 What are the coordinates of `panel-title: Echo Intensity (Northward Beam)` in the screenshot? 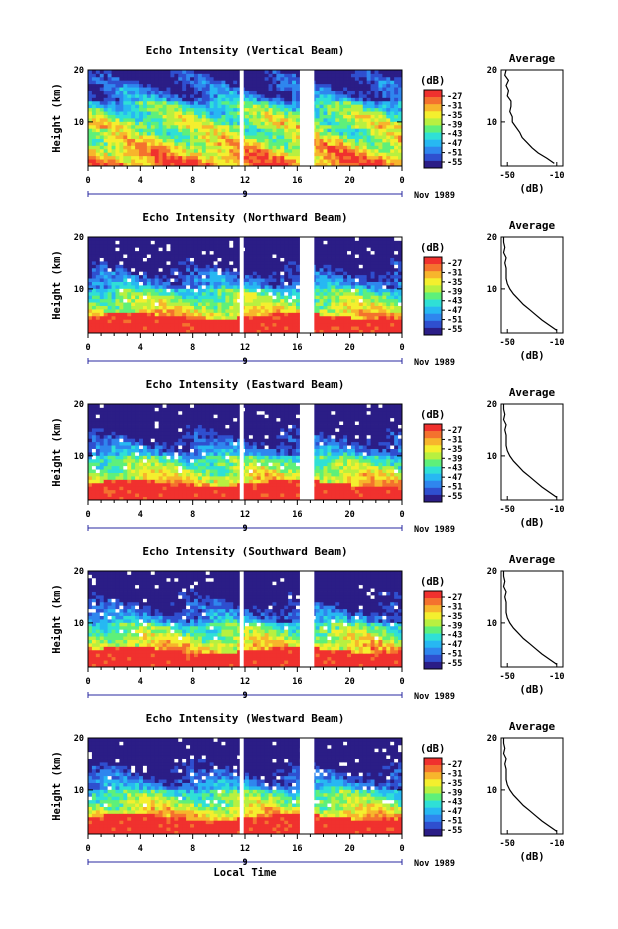 It's located at (244, 217).